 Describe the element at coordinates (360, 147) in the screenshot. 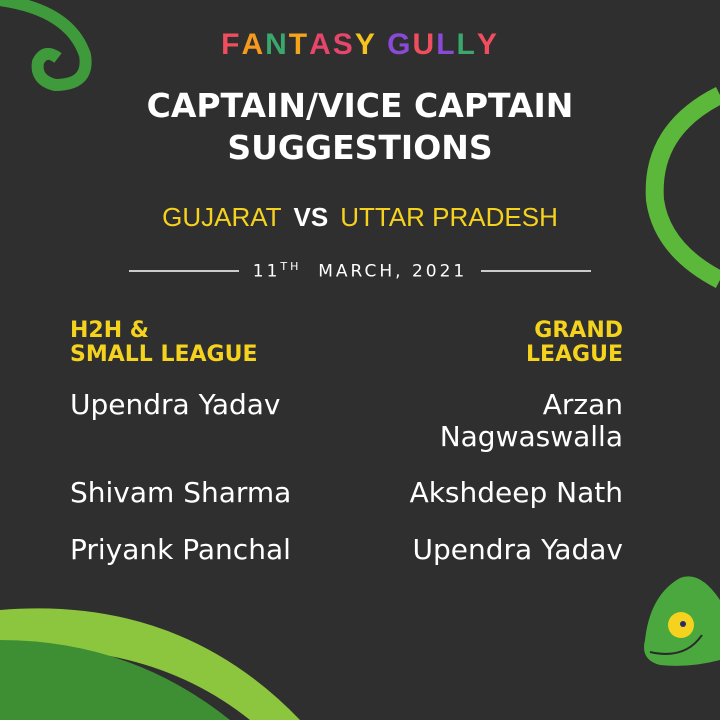

I see `page-title-line2: SUGGESTIONS` at that location.